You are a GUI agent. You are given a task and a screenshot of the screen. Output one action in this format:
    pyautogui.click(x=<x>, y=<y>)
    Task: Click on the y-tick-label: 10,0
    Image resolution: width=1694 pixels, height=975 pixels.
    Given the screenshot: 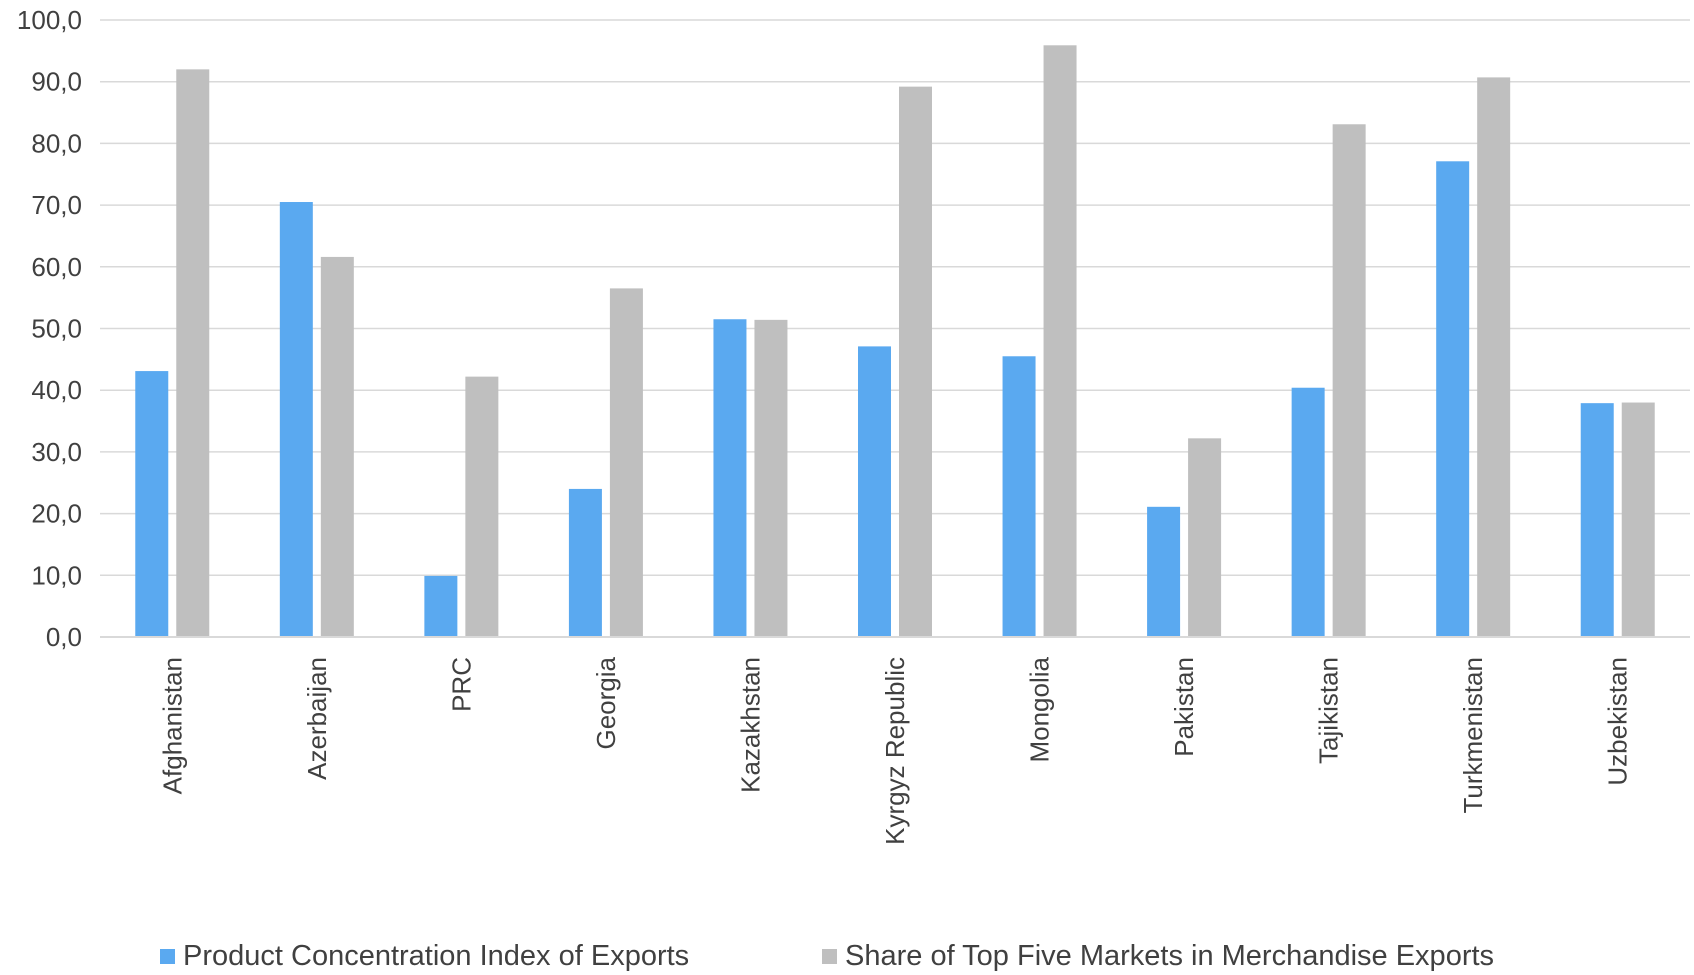 What is the action you would take?
    pyautogui.click(x=56, y=575)
    